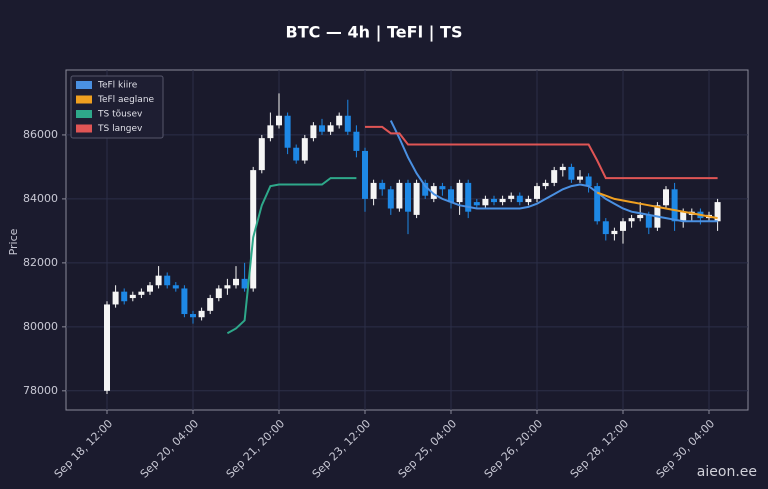 The image size is (768, 489). Describe the element at coordinates (40, 262) in the screenshot. I see `y-tick-label: 82000` at that location.